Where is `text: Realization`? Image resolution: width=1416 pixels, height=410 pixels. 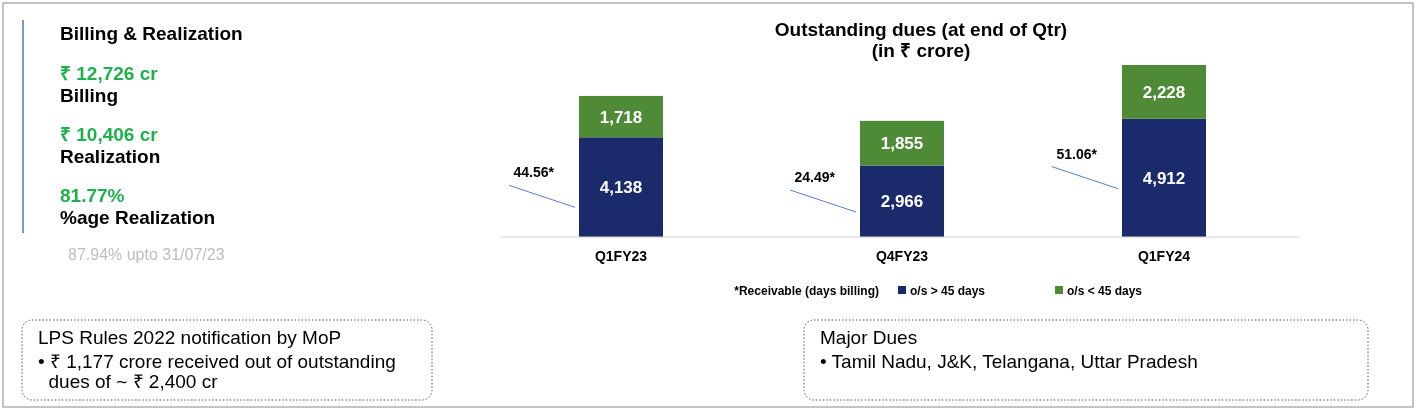
text: Realization is located at coordinates (110, 156).